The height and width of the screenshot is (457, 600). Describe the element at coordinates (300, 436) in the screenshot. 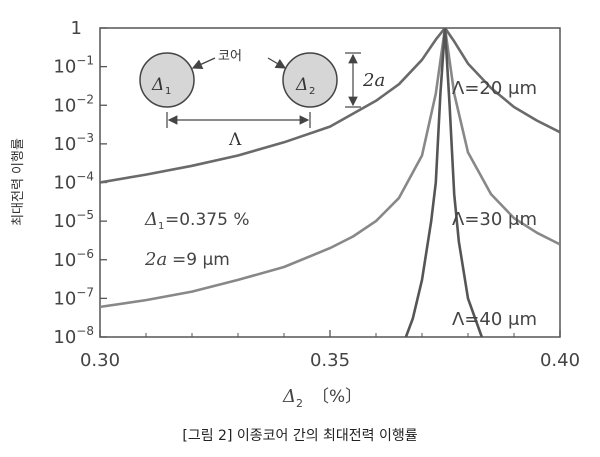

I see `figure-caption: [그림 2] 이종코어 간의 최대전력 이행률` at that location.